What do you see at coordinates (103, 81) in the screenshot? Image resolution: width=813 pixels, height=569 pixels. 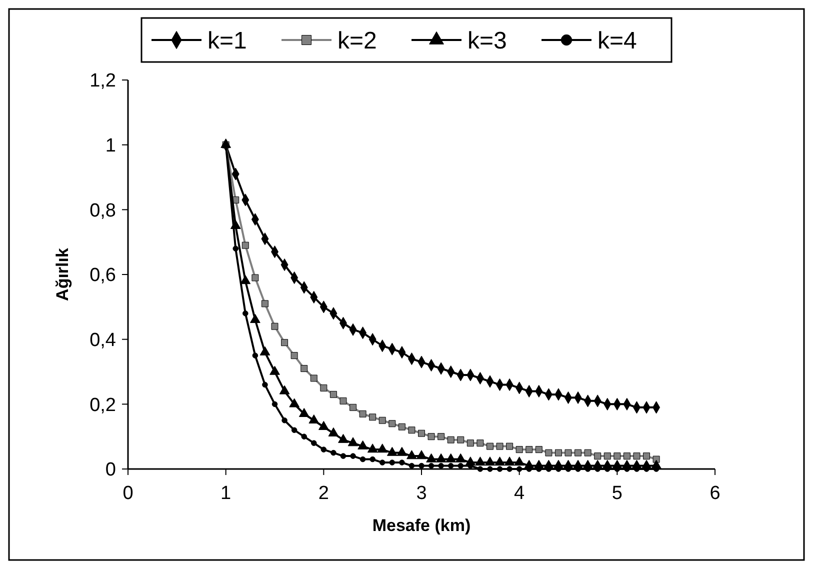 I see `y-tick-label: 1,2` at bounding box center [103, 81].